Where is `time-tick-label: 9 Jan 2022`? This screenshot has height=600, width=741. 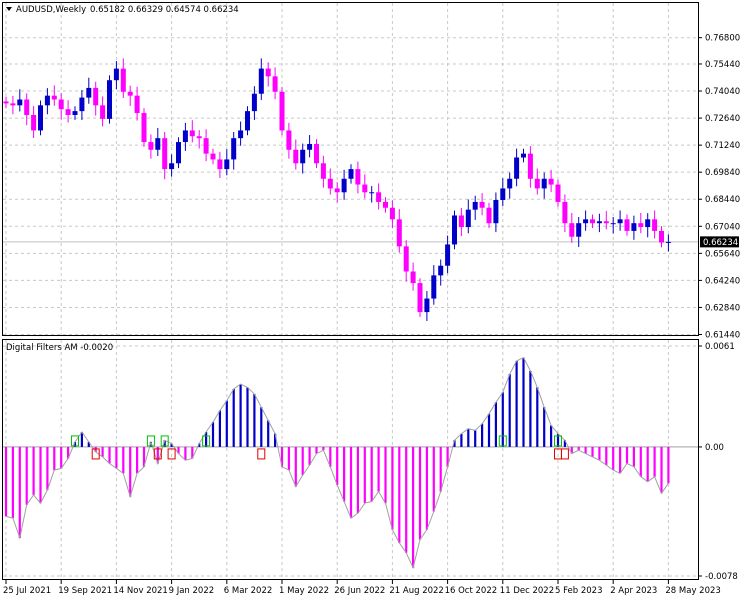
time-tick-label: 9 Jan 2022 is located at coordinates (192, 591).